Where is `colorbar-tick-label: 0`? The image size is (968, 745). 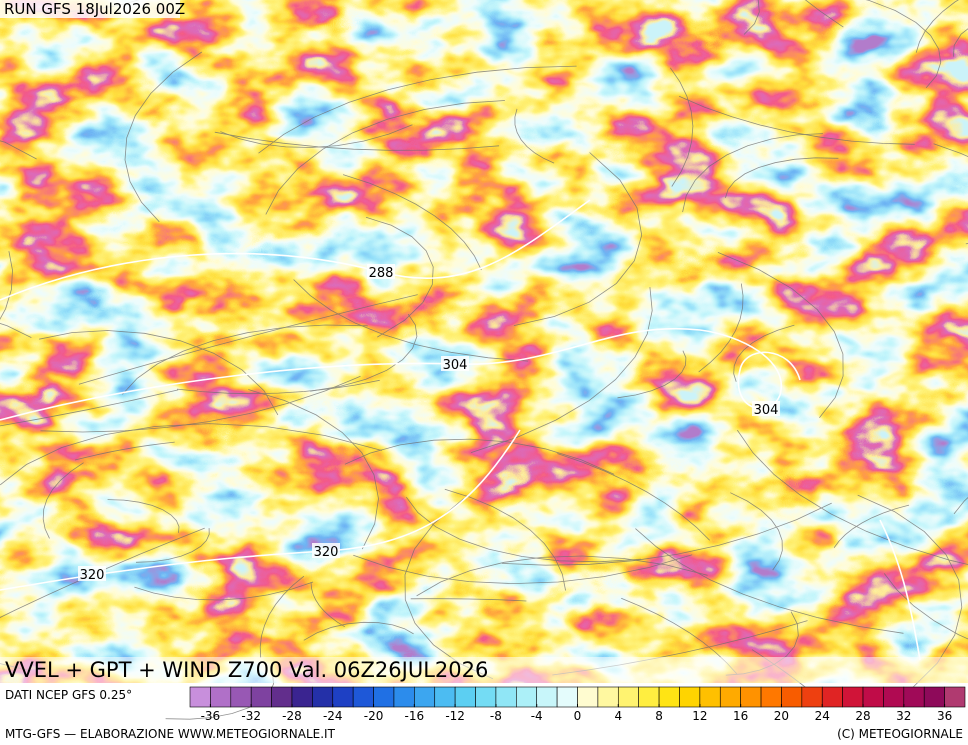
colorbar-tick-label: 0 is located at coordinates (578, 716).